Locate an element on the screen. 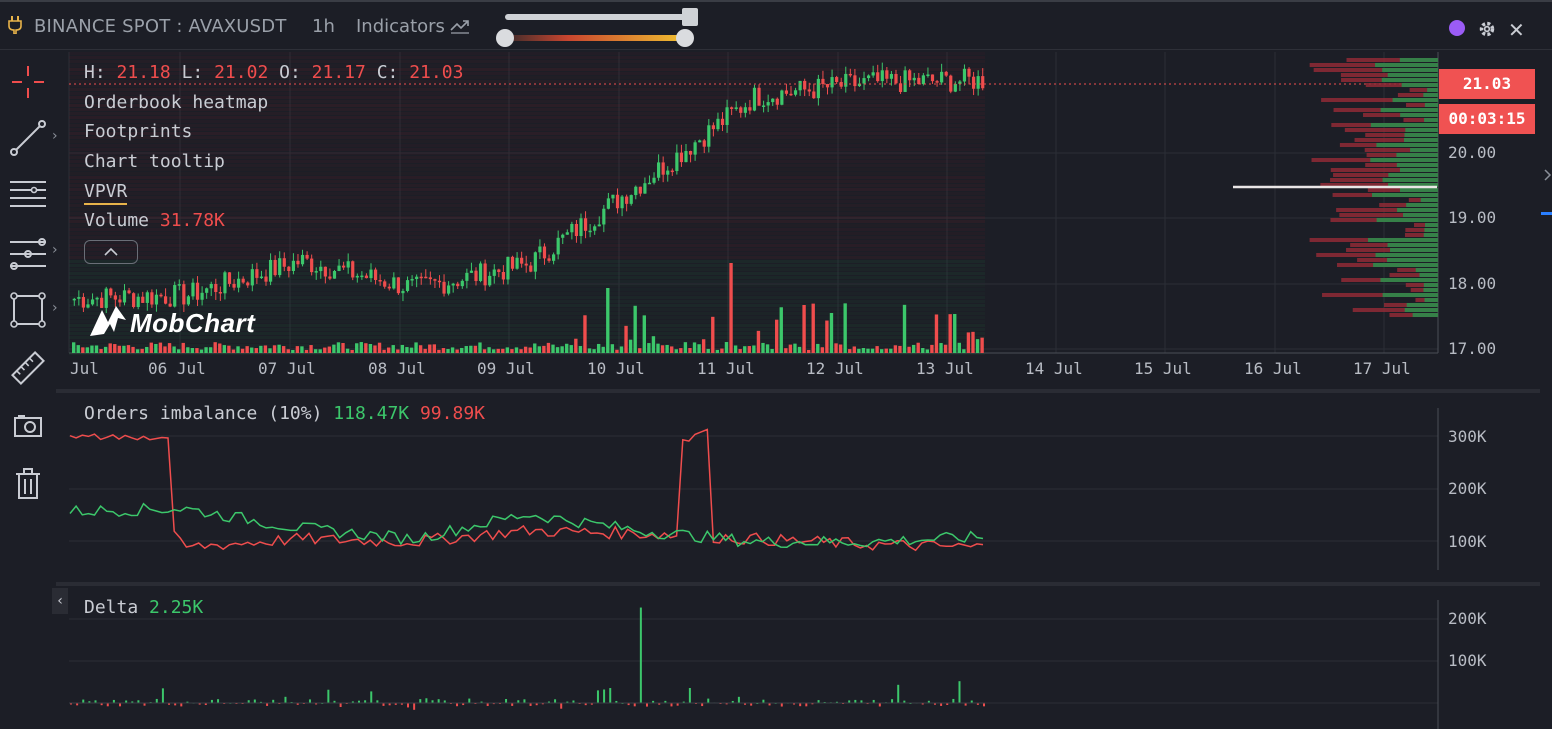  scroll-indicator is located at coordinates (1546, 213).